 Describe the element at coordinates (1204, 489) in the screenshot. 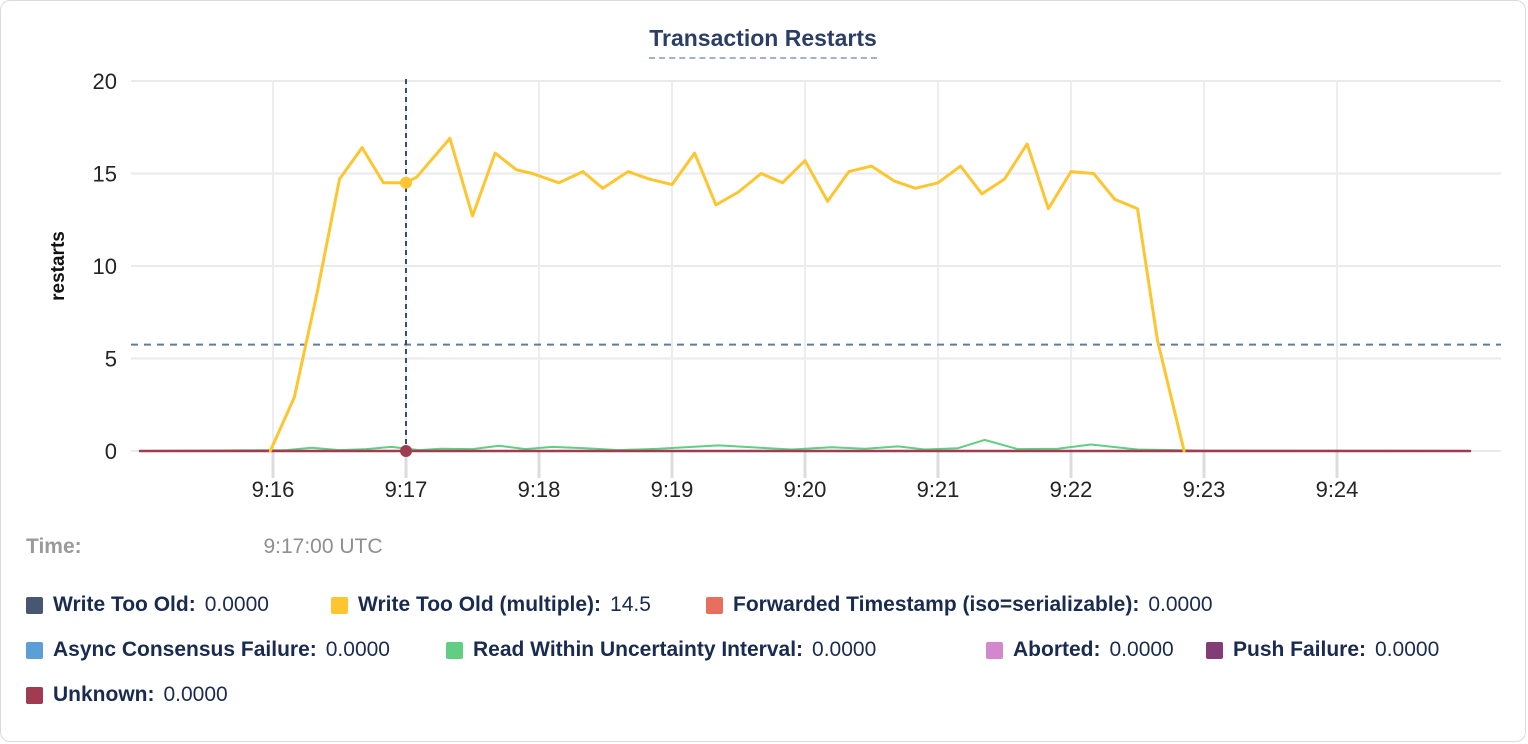

I see `x-tick-label: 9:23` at that location.